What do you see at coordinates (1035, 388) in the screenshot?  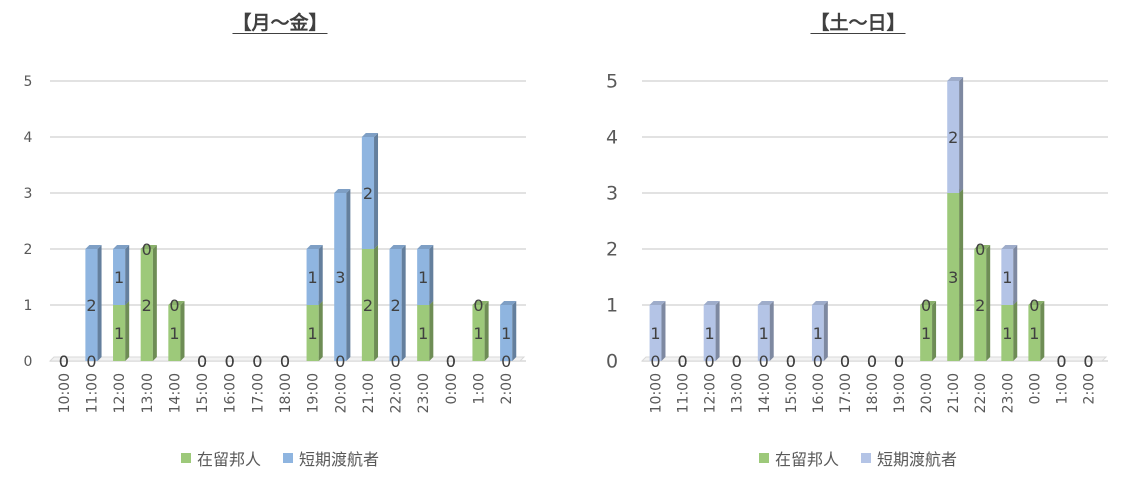 I see `x-tick-label: 0:00` at bounding box center [1035, 388].